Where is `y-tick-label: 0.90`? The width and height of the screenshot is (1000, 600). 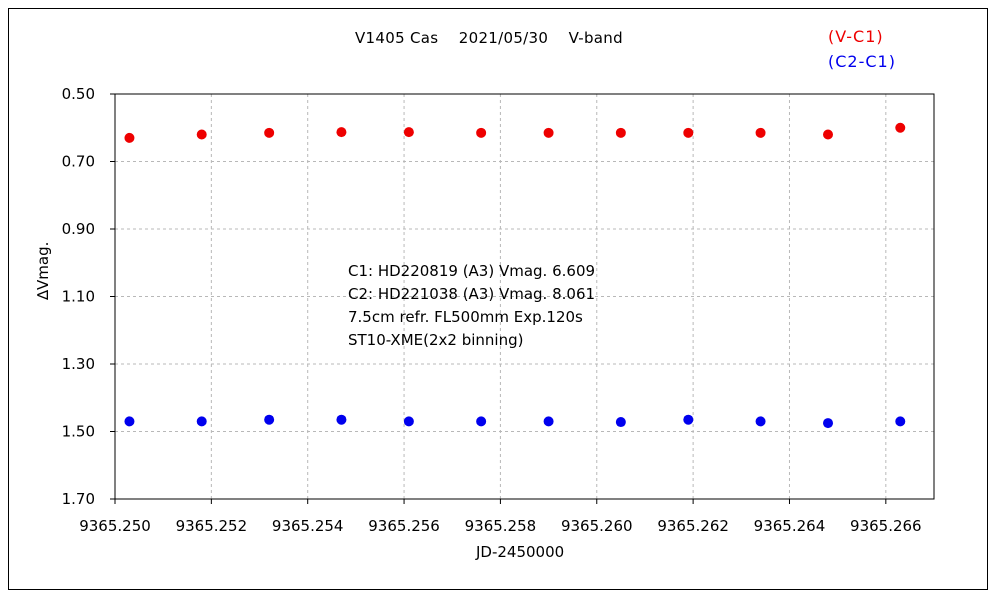
y-tick-label: 0.90 is located at coordinates (78, 229).